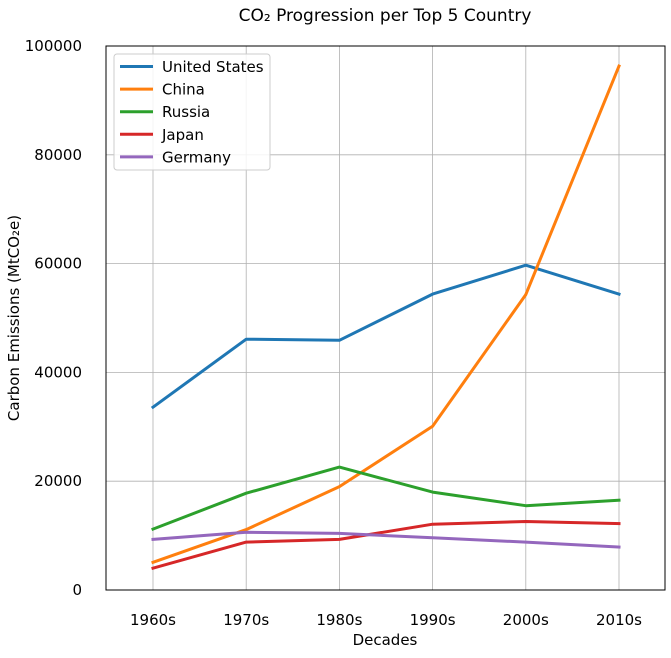  Describe the element at coordinates (58, 155) in the screenshot. I see `y-tick-label: 80000` at that location.